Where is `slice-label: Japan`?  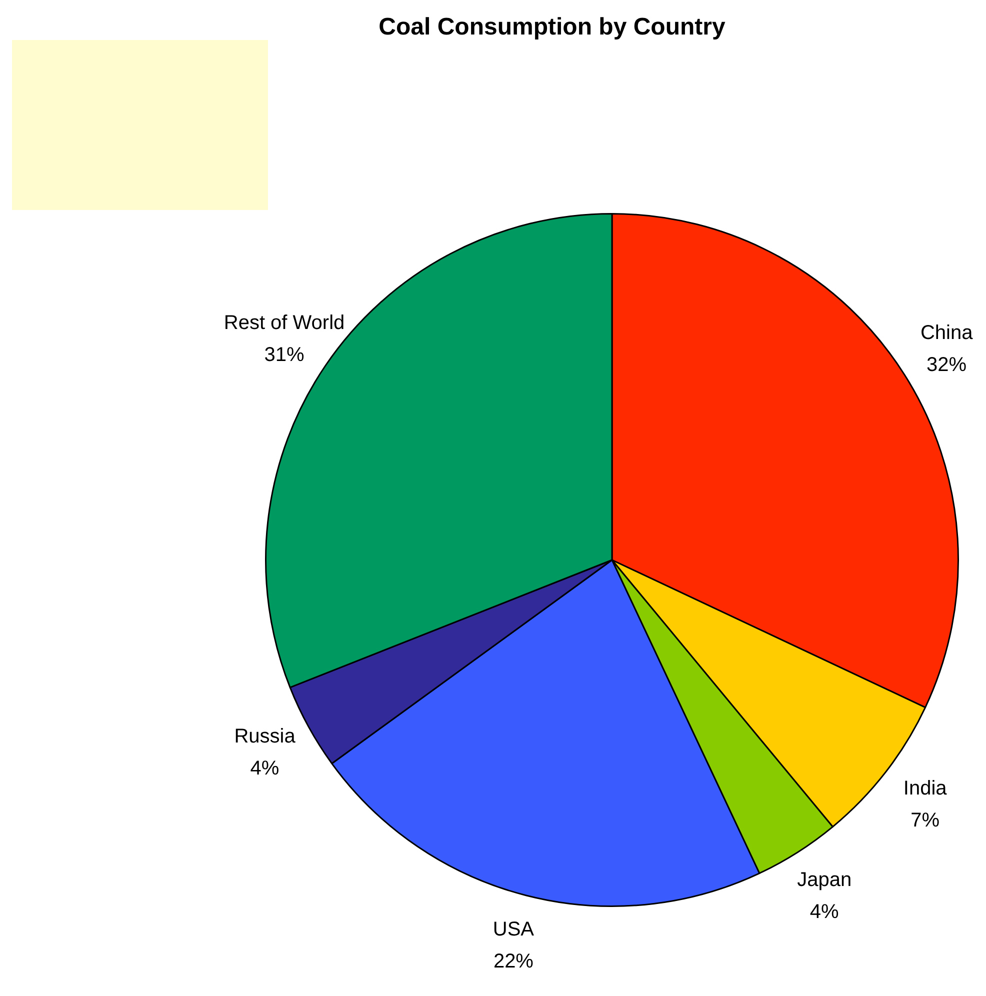 slice-label: Japan is located at coordinates (824, 880).